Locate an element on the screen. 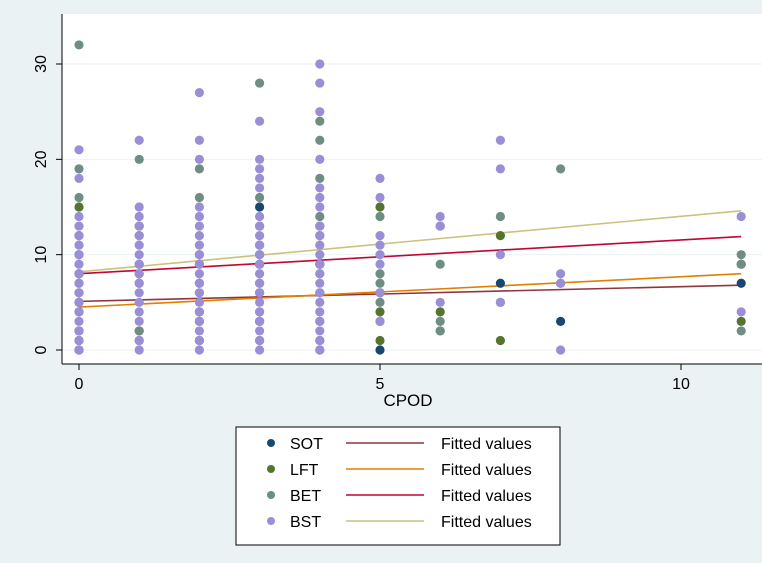  x-ticks: 0 5 10 is located at coordinates (382, 378).